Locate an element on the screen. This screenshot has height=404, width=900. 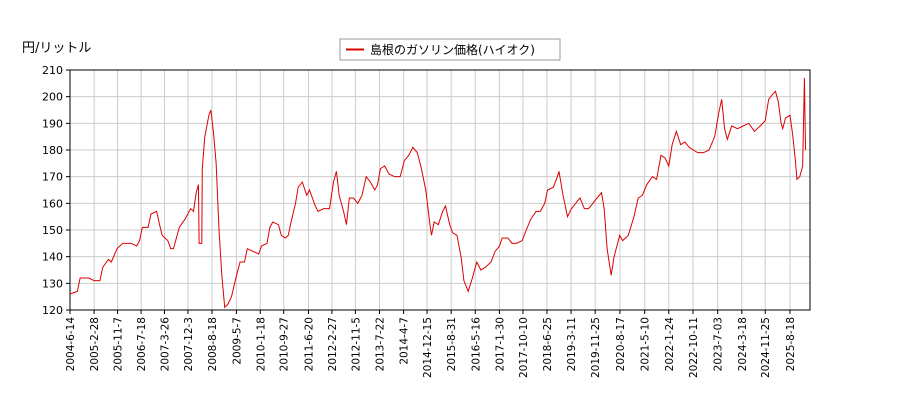
x-tick-label: 2010-9-27 is located at coordinates (285, 344).